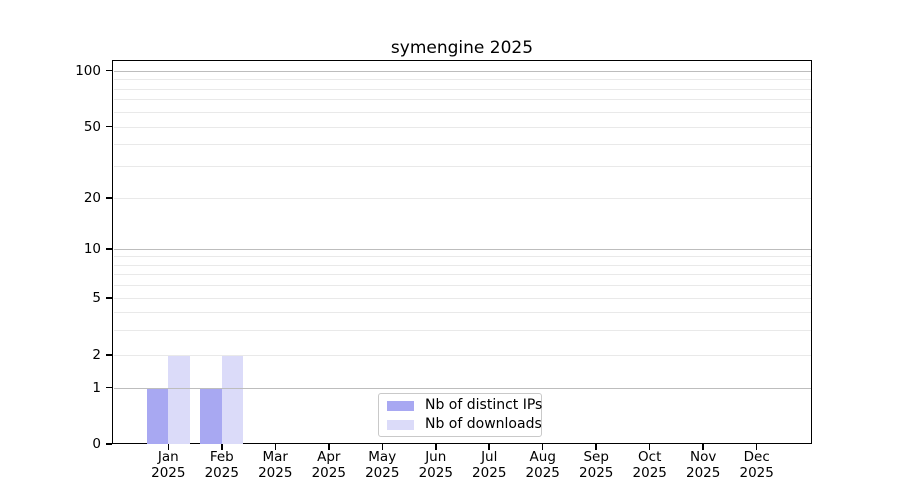 This screenshot has height=500, width=900. I want to click on x-axis-tick-label: Jan 2025, so click(168, 465).